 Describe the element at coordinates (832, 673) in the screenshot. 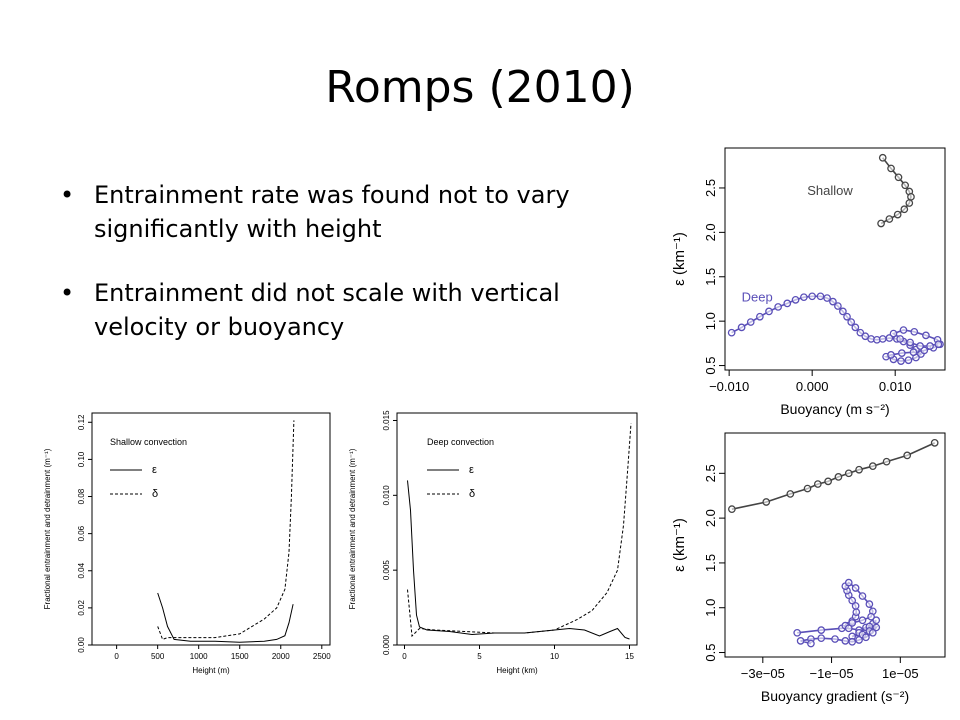

I see `x-tick-label: −1e−05` at that location.